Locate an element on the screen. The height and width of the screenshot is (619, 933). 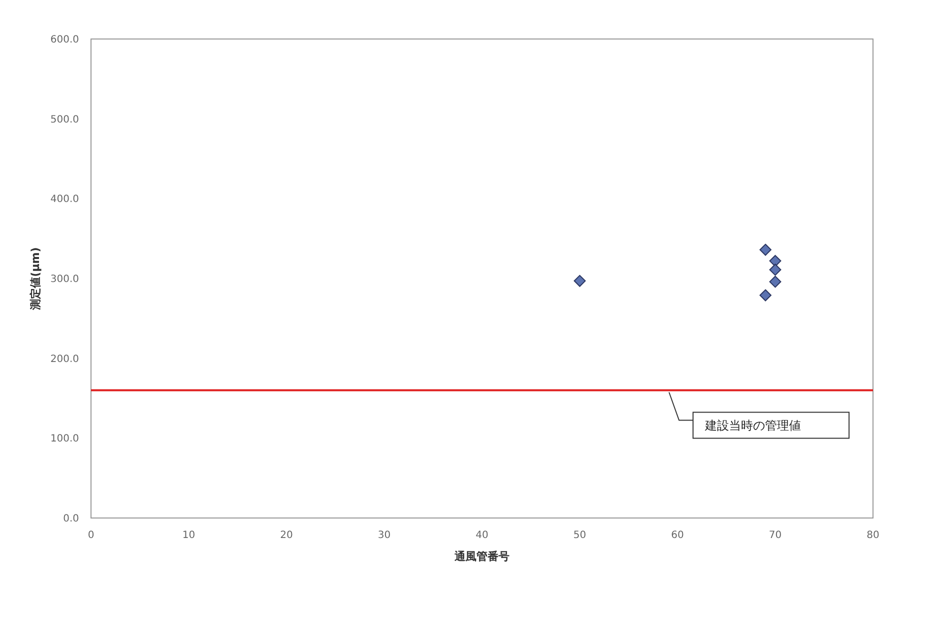
y-tick-label: 300.0 is located at coordinates (64, 279).